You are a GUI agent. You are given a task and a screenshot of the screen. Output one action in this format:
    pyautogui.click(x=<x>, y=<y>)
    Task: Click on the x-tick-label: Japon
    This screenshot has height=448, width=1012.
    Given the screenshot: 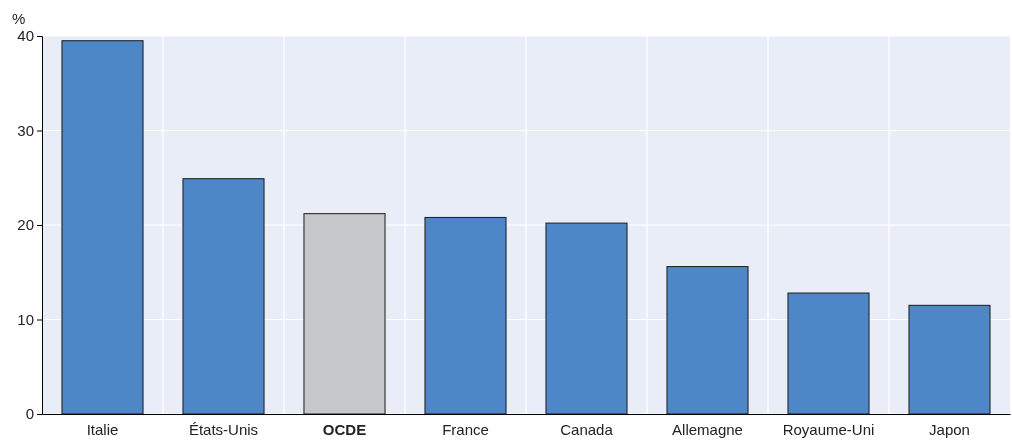 What is the action you would take?
    pyautogui.click(x=949, y=429)
    